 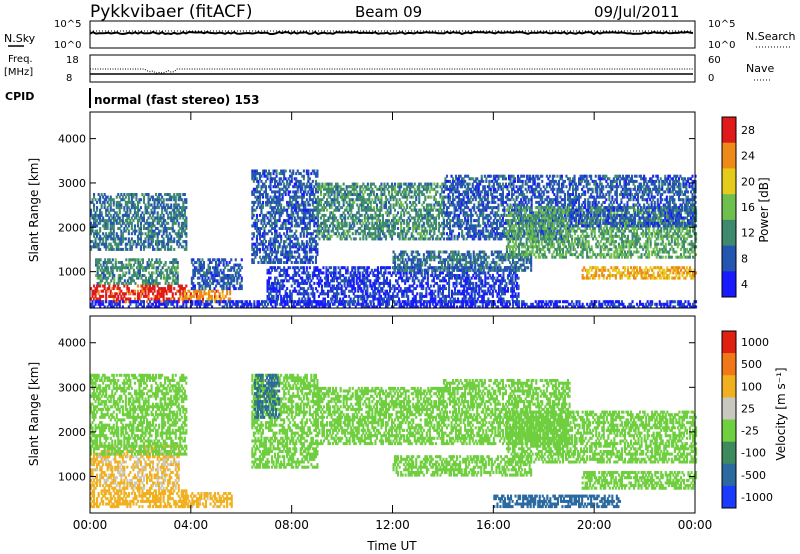 What do you see at coordinates (72, 60) in the screenshot?
I see `freq-tick-top: 18` at bounding box center [72, 60].